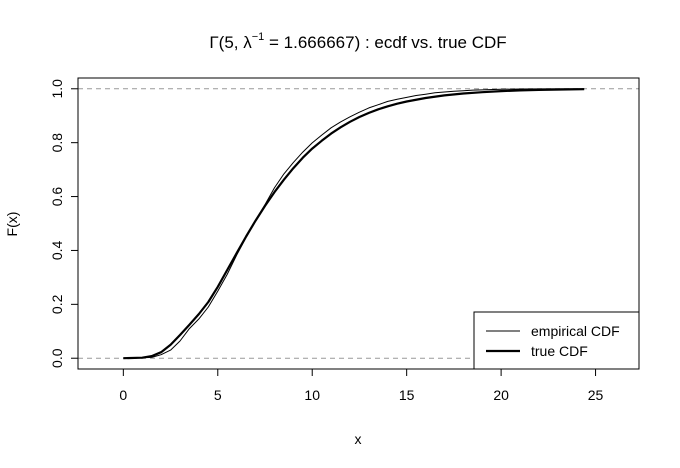 This screenshot has width=680, height=468. I want to click on legend-box, so click(556, 340).